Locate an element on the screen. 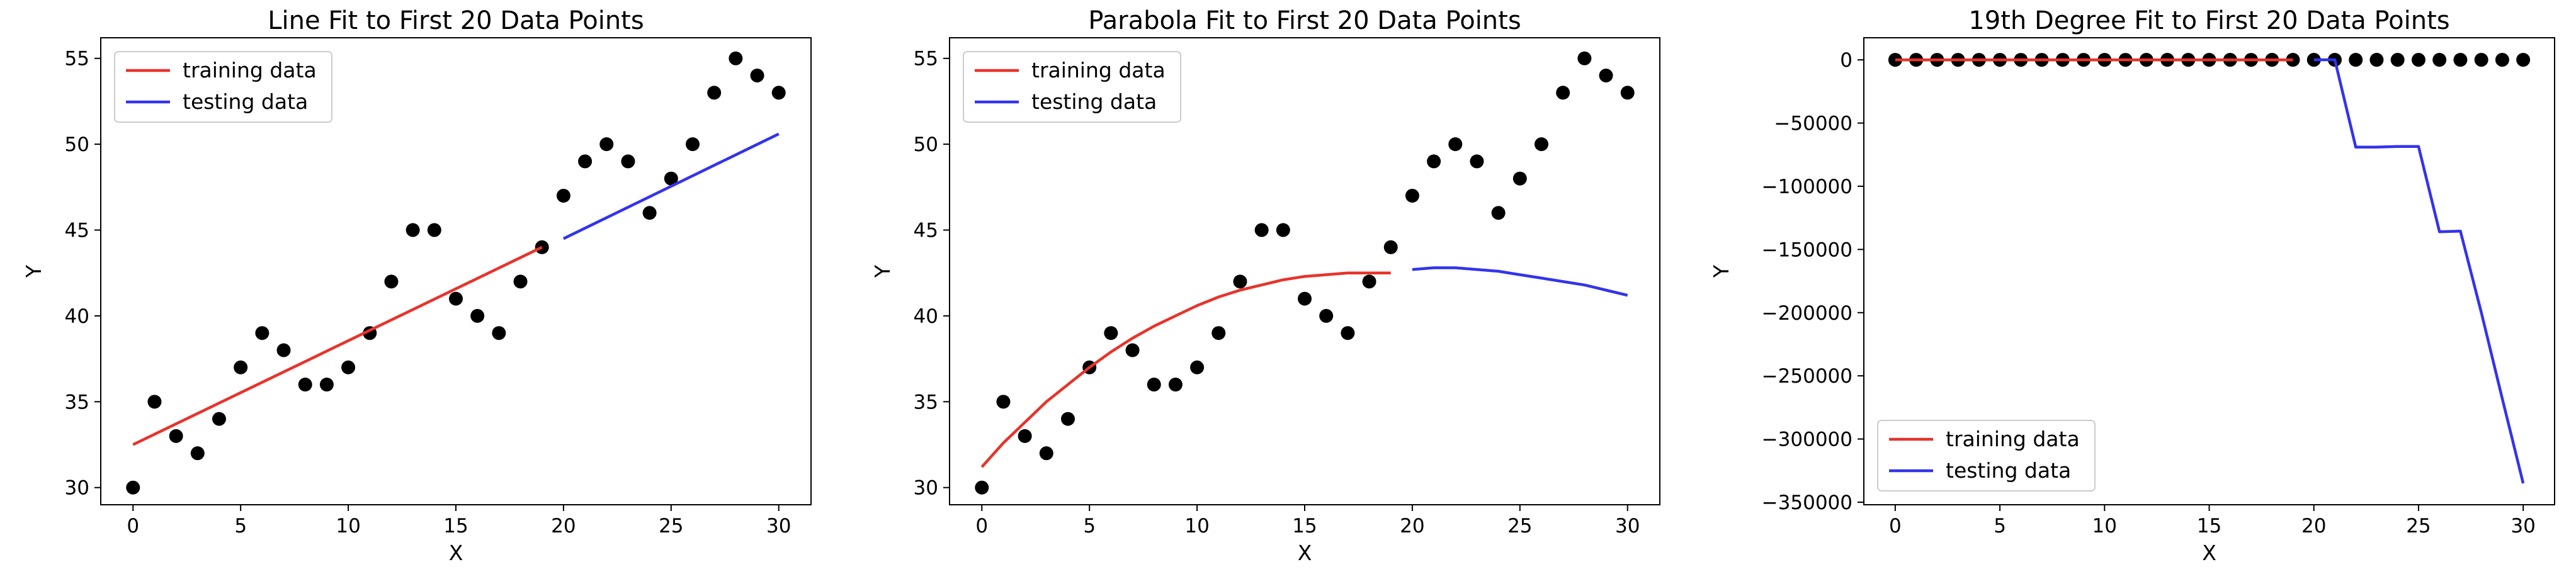 The image size is (2576, 579). y-tick-label: 0 is located at coordinates (1846, 60).